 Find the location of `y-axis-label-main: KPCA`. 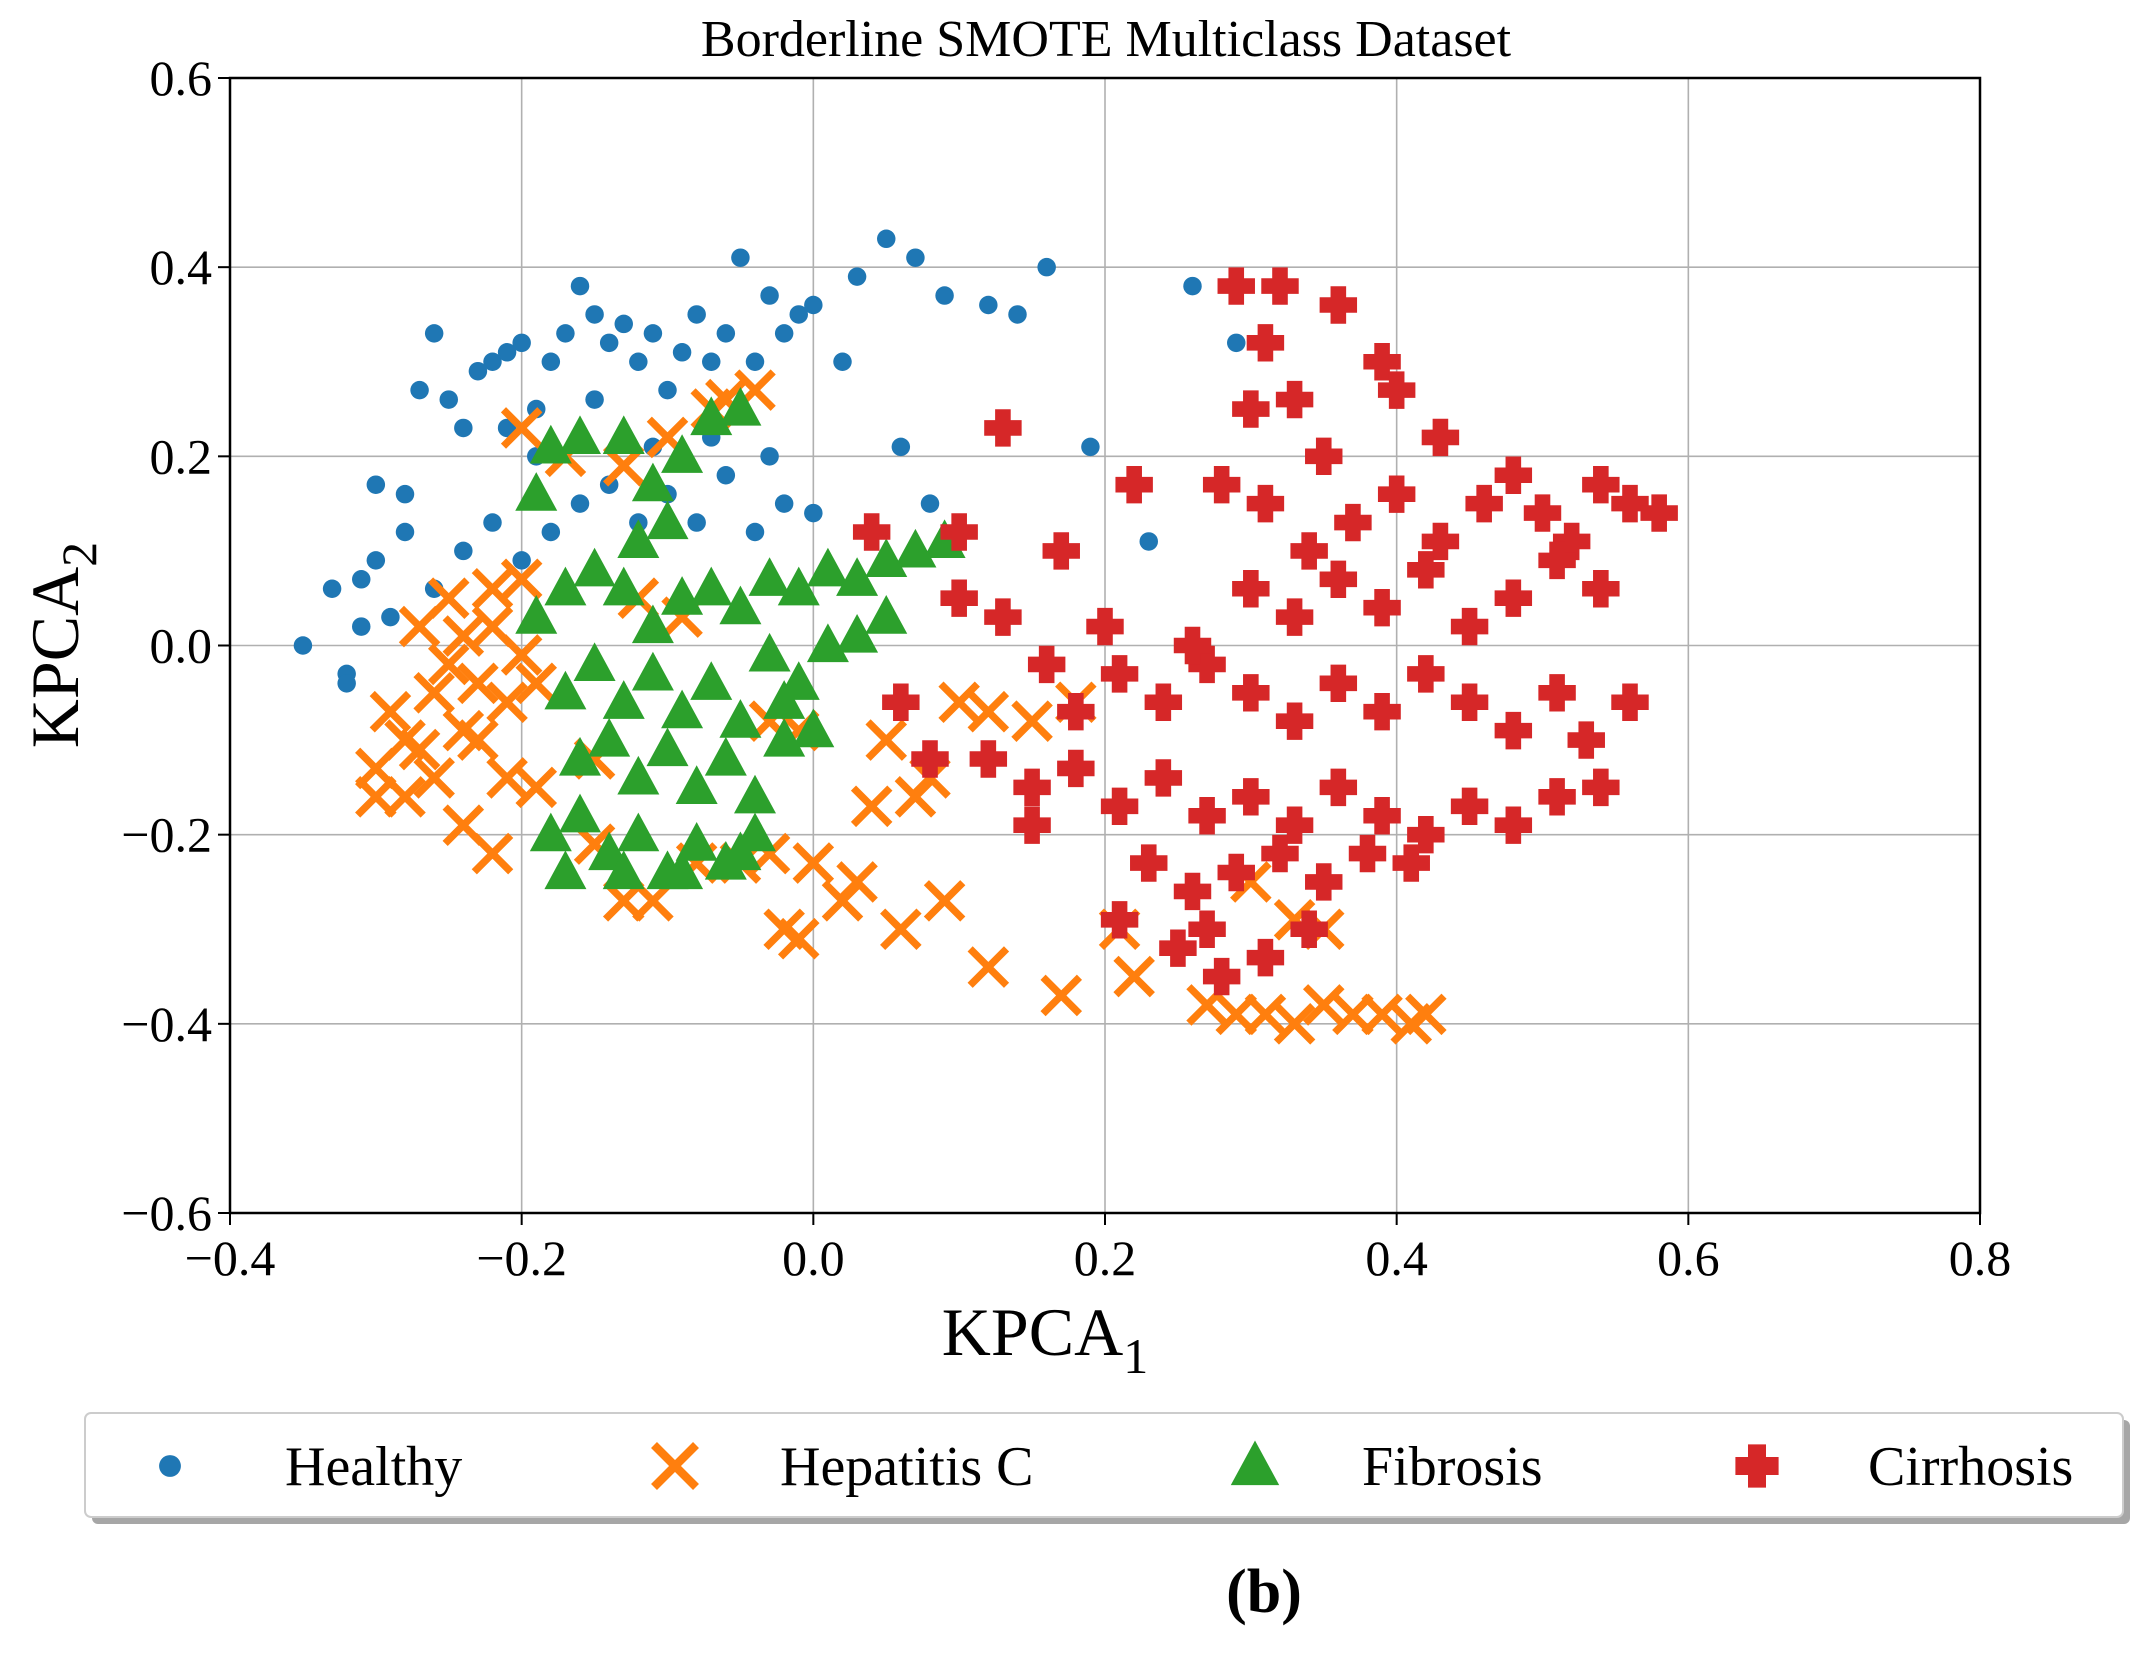

y-axis-label-main: KPCA is located at coordinates (55, 657).